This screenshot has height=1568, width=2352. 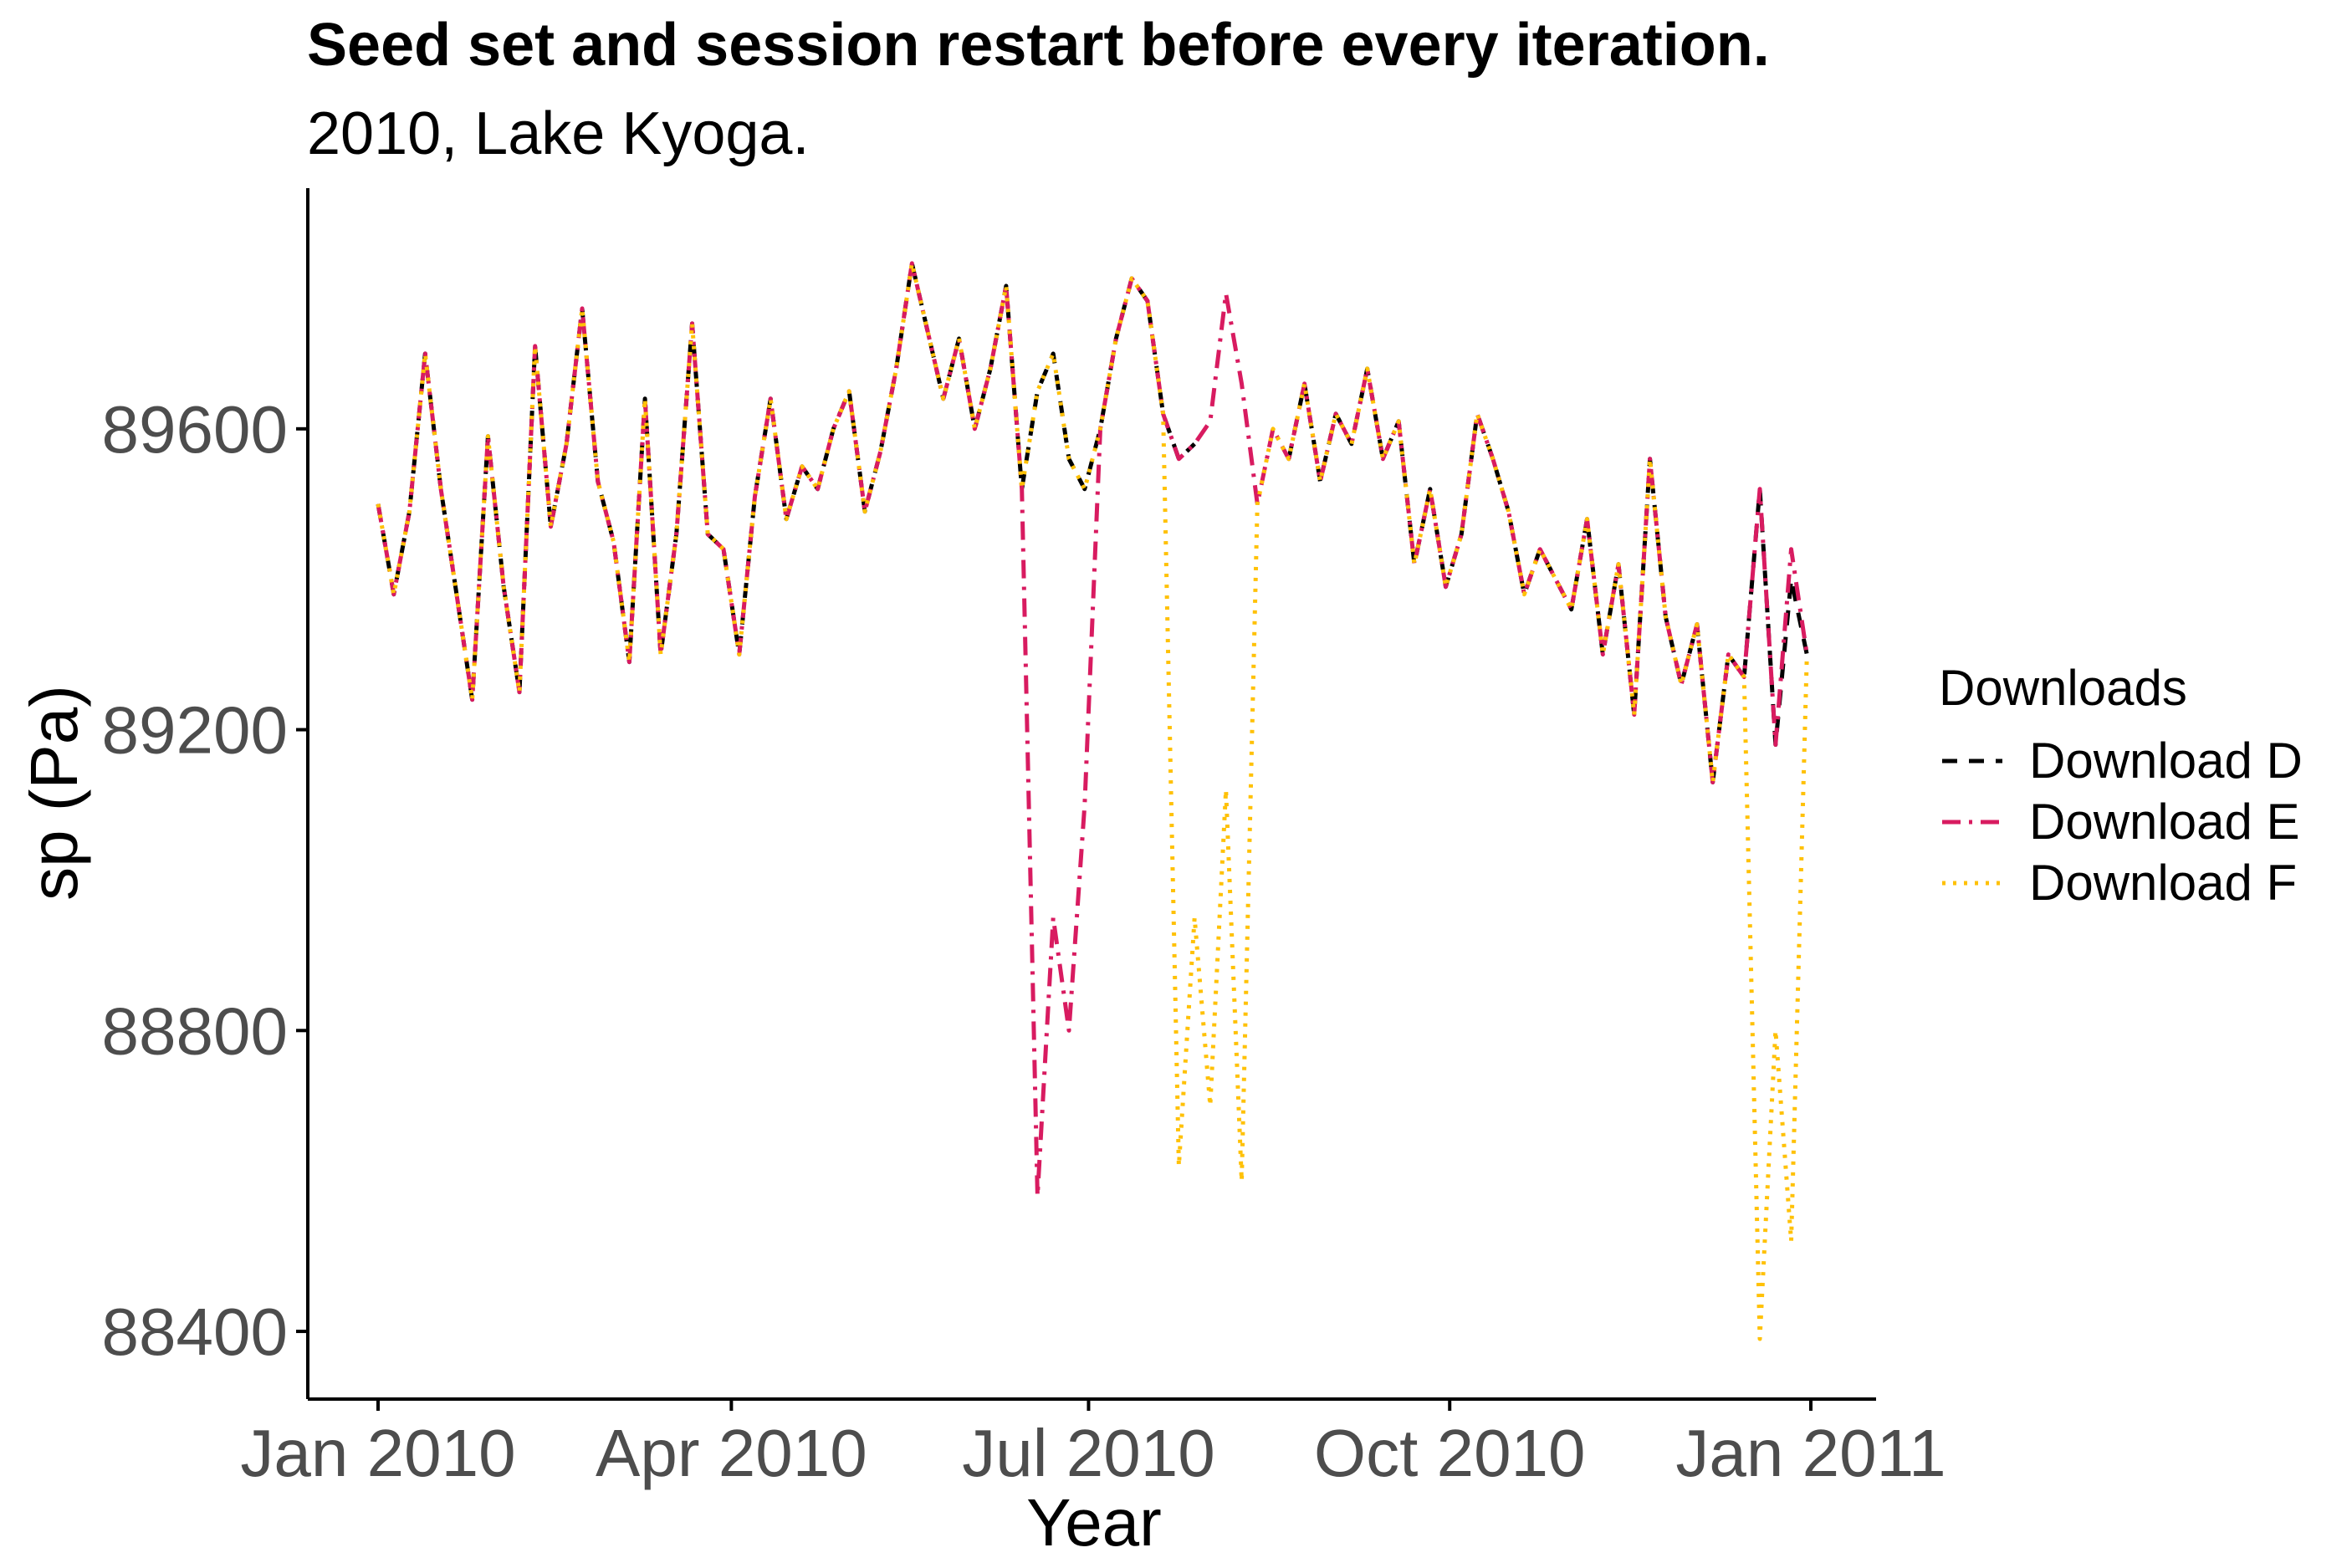 What do you see at coordinates (1450, 1453) in the screenshot?
I see `x-tick-label: Oct 2010` at bounding box center [1450, 1453].